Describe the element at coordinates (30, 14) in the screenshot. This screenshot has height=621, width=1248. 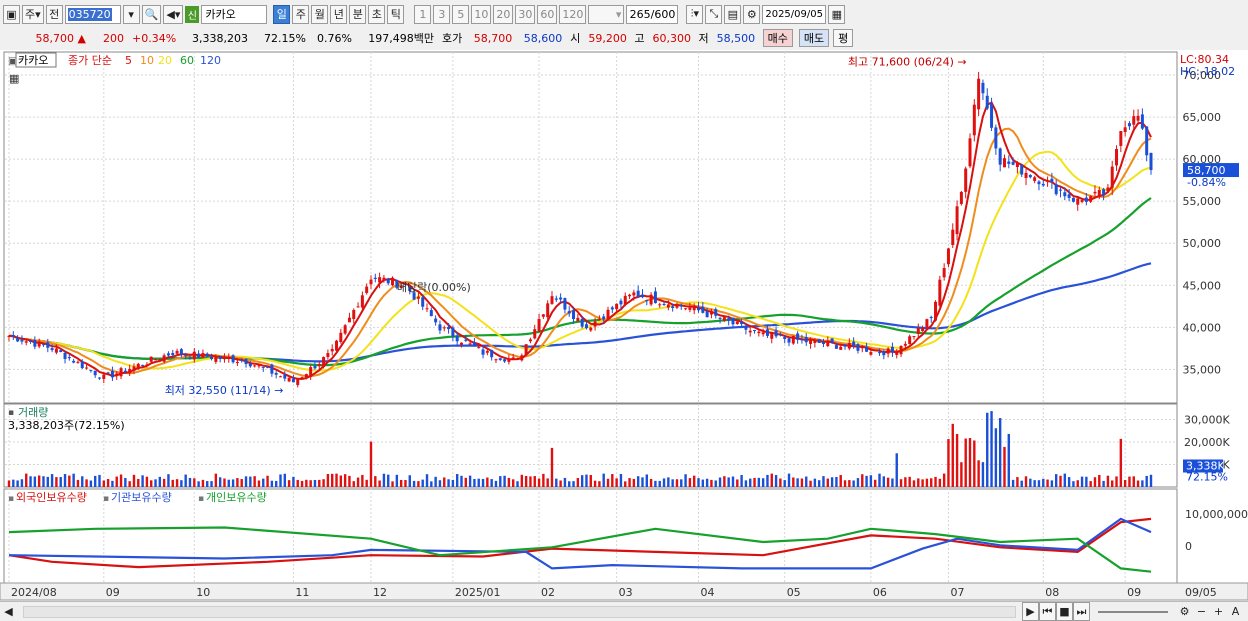
I see `period-label: 주` at that location.